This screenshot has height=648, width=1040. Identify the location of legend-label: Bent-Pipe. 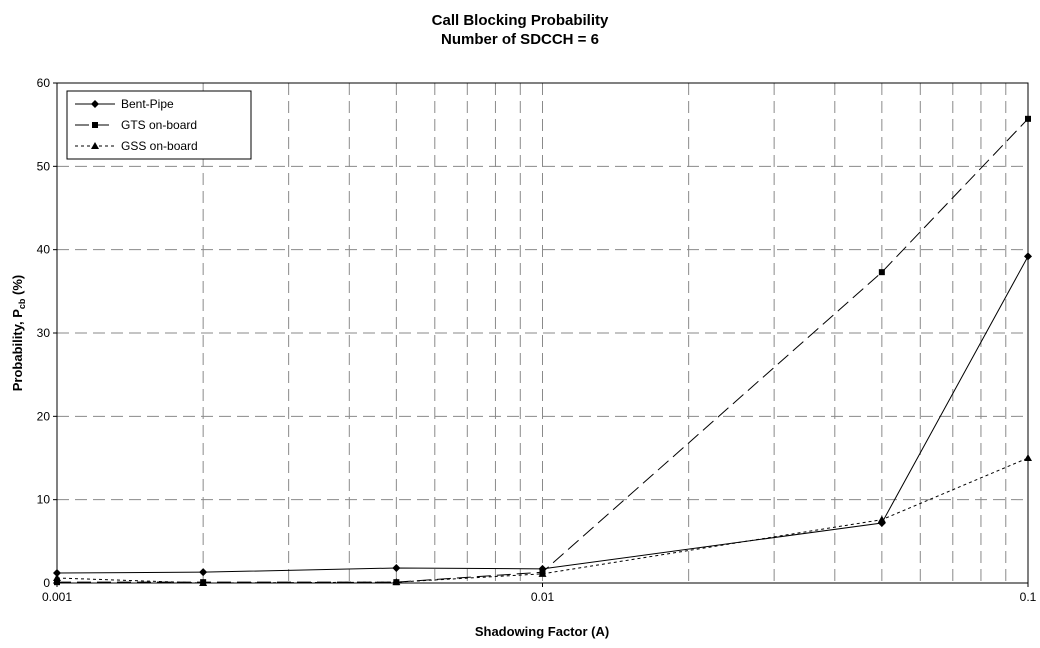
(147, 104).